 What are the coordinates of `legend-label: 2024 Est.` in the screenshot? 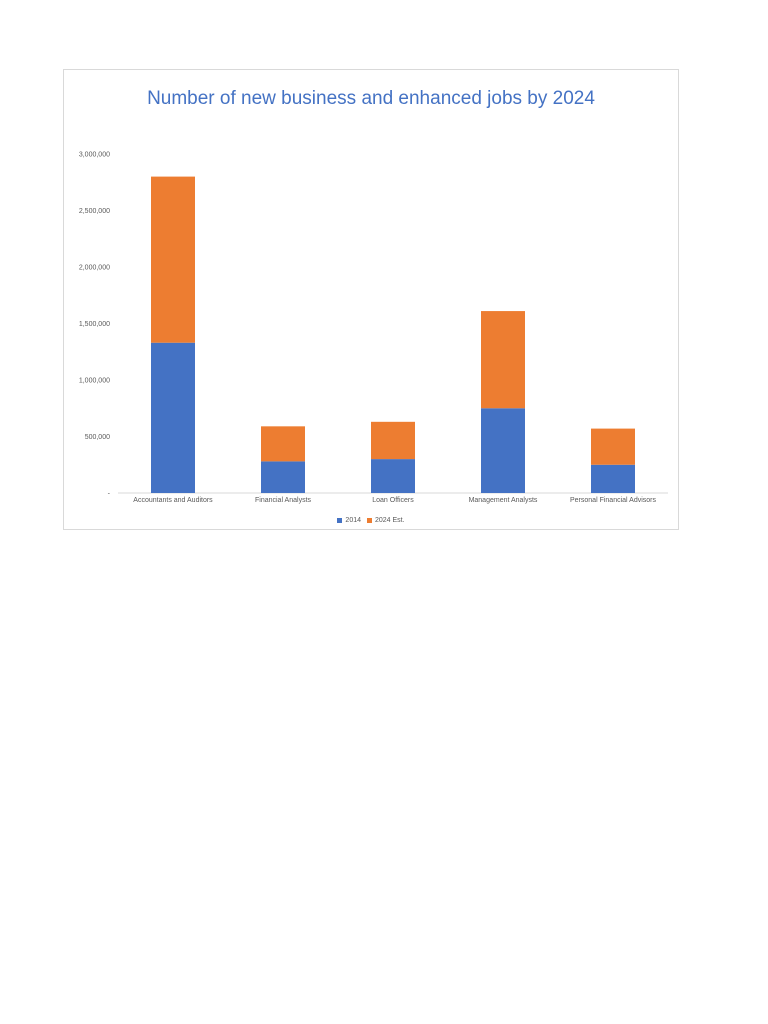 It's located at (390, 520).